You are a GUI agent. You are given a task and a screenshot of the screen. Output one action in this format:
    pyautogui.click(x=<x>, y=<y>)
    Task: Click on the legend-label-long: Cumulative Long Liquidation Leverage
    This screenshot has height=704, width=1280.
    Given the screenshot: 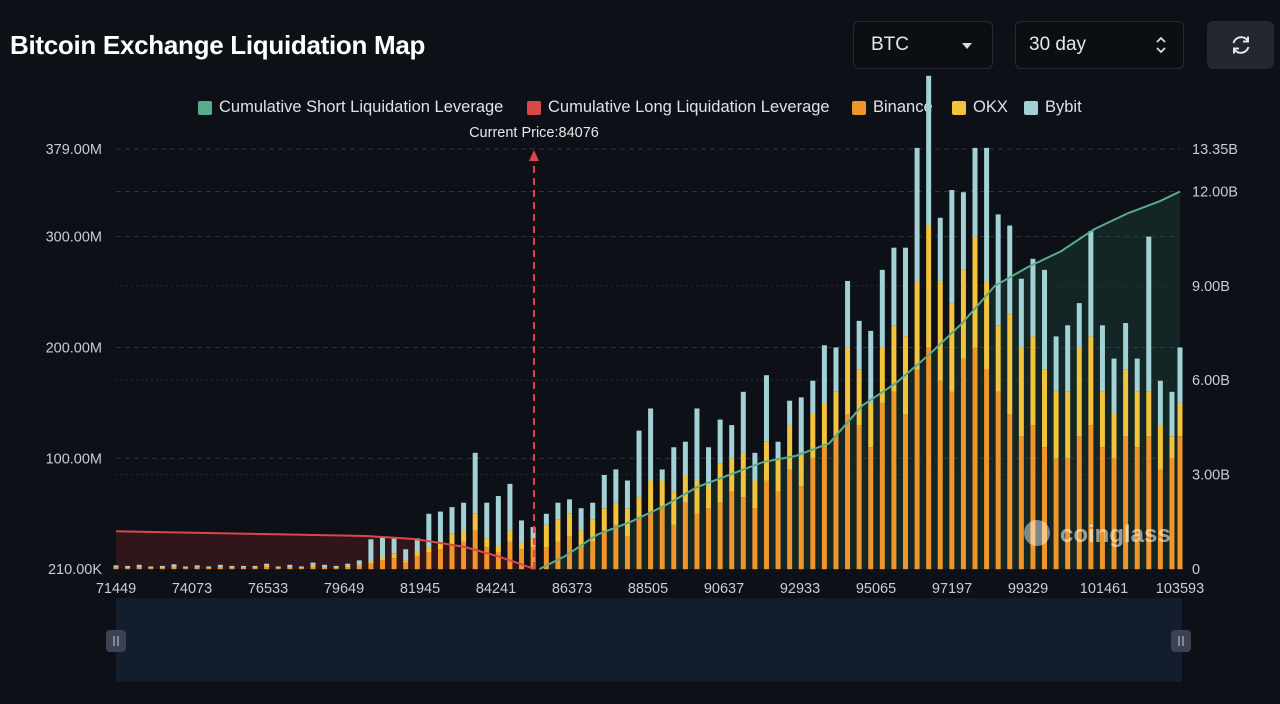 What is the action you would take?
    pyautogui.click(x=689, y=107)
    